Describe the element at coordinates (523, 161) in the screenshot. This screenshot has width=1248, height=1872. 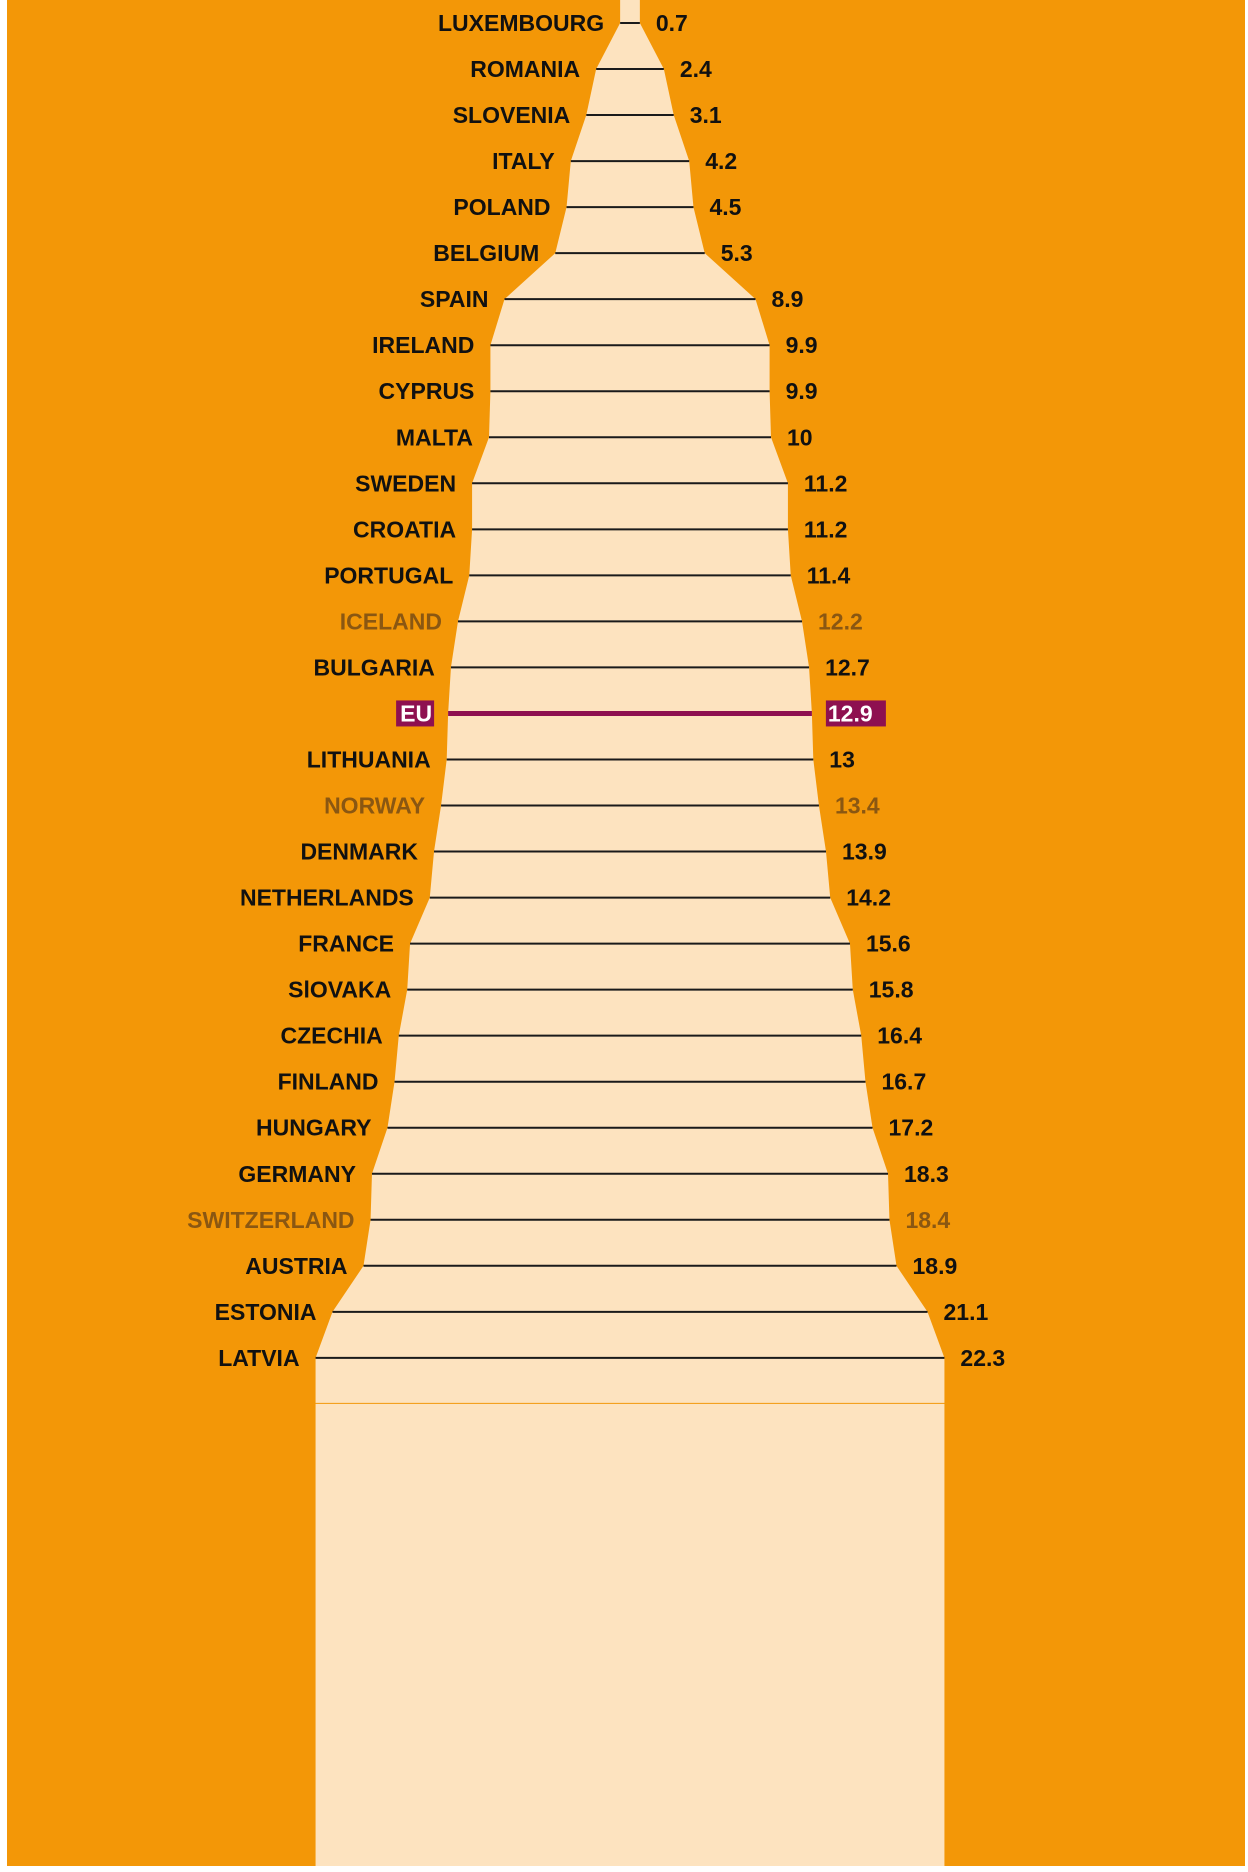
I see `category-label: ITALY` at that location.